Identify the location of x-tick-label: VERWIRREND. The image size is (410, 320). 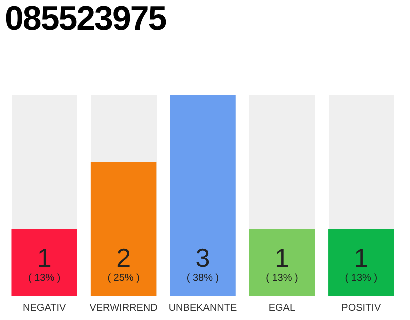
(124, 308).